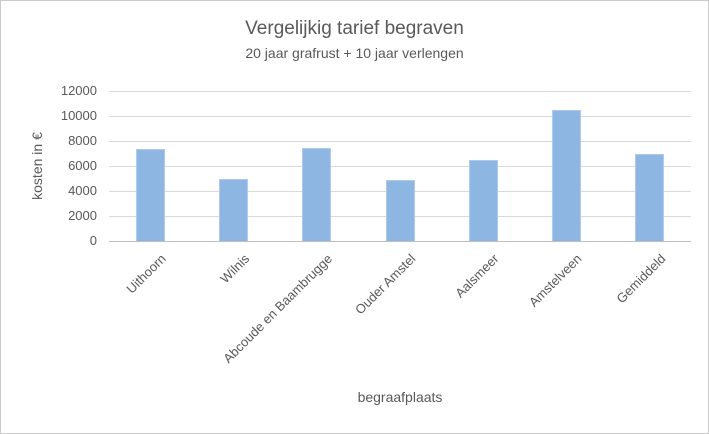 The image size is (709, 434). Describe the element at coordinates (82, 190) in the screenshot. I see `y-tick-label: 4000` at that location.